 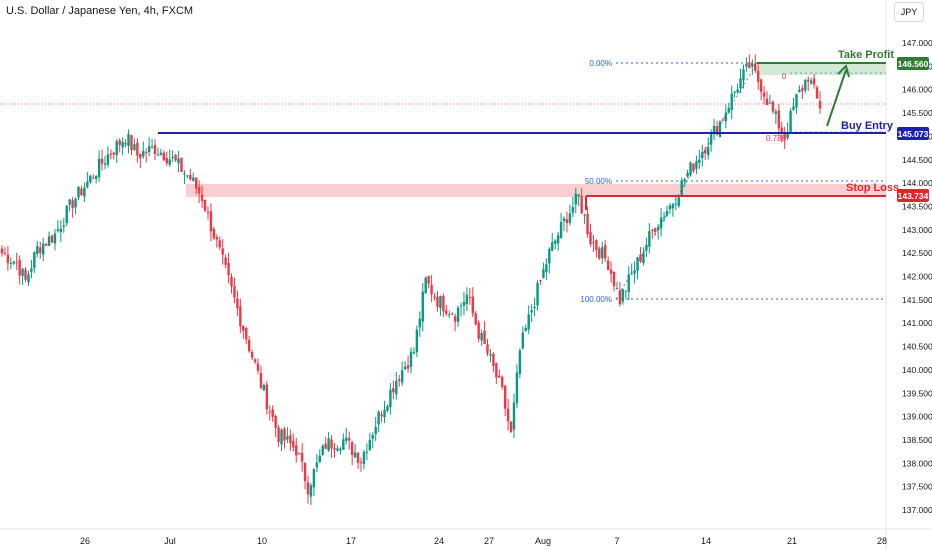 What do you see at coordinates (489, 541) in the screenshot?
I see `time-tick-label: 27` at bounding box center [489, 541].